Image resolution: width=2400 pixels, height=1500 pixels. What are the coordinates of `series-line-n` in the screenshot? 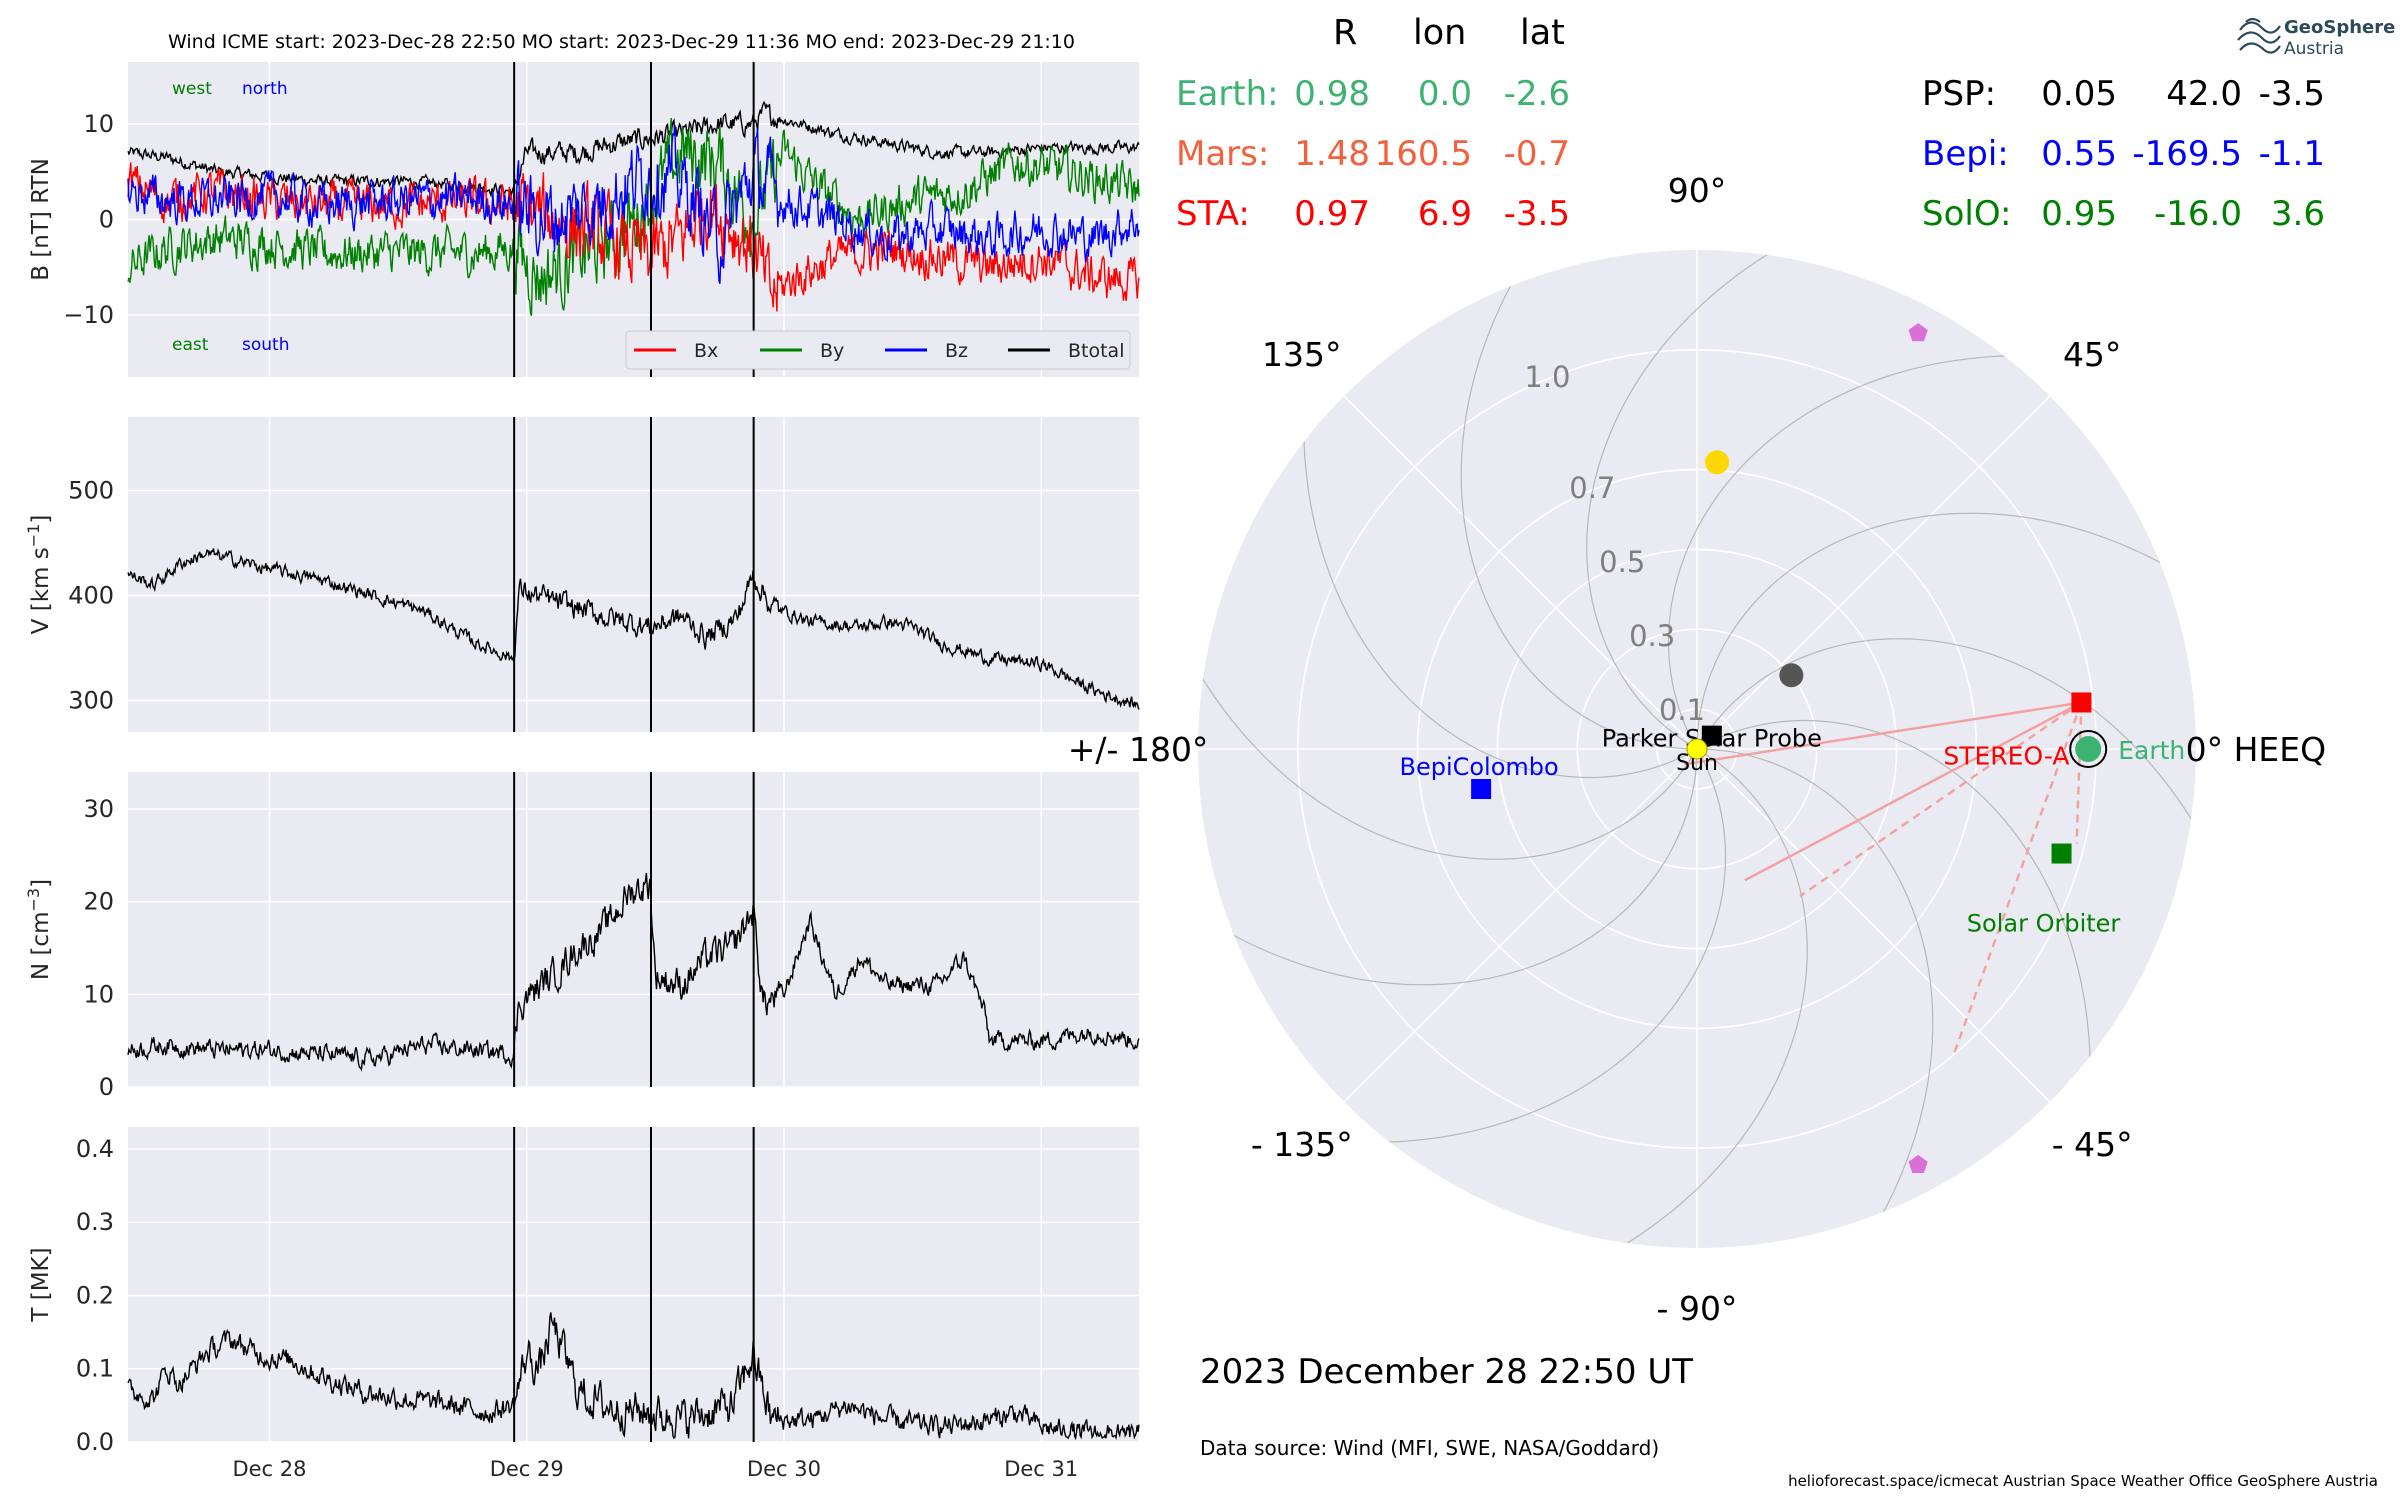 It's located at (633, 972).